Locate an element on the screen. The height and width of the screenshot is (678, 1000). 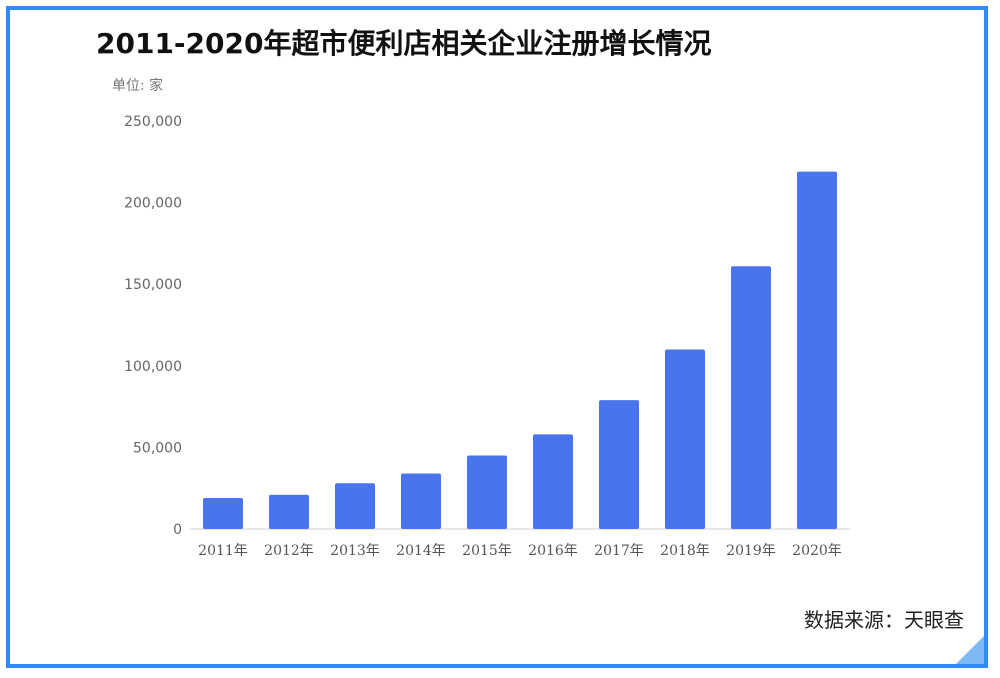
x-tick-label: 2020年 is located at coordinates (817, 551).